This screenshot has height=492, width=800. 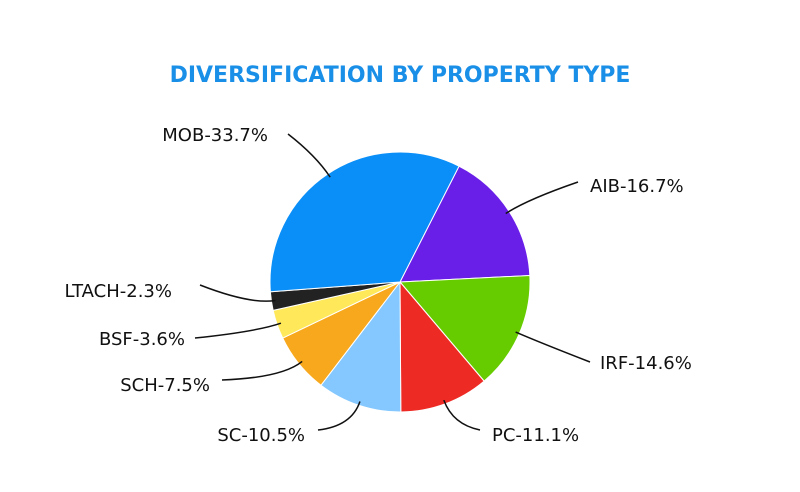 What do you see at coordinates (261, 435) in the screenshot?
I see `slice-label: SC-10.5%` at bounding box center [261, 435].